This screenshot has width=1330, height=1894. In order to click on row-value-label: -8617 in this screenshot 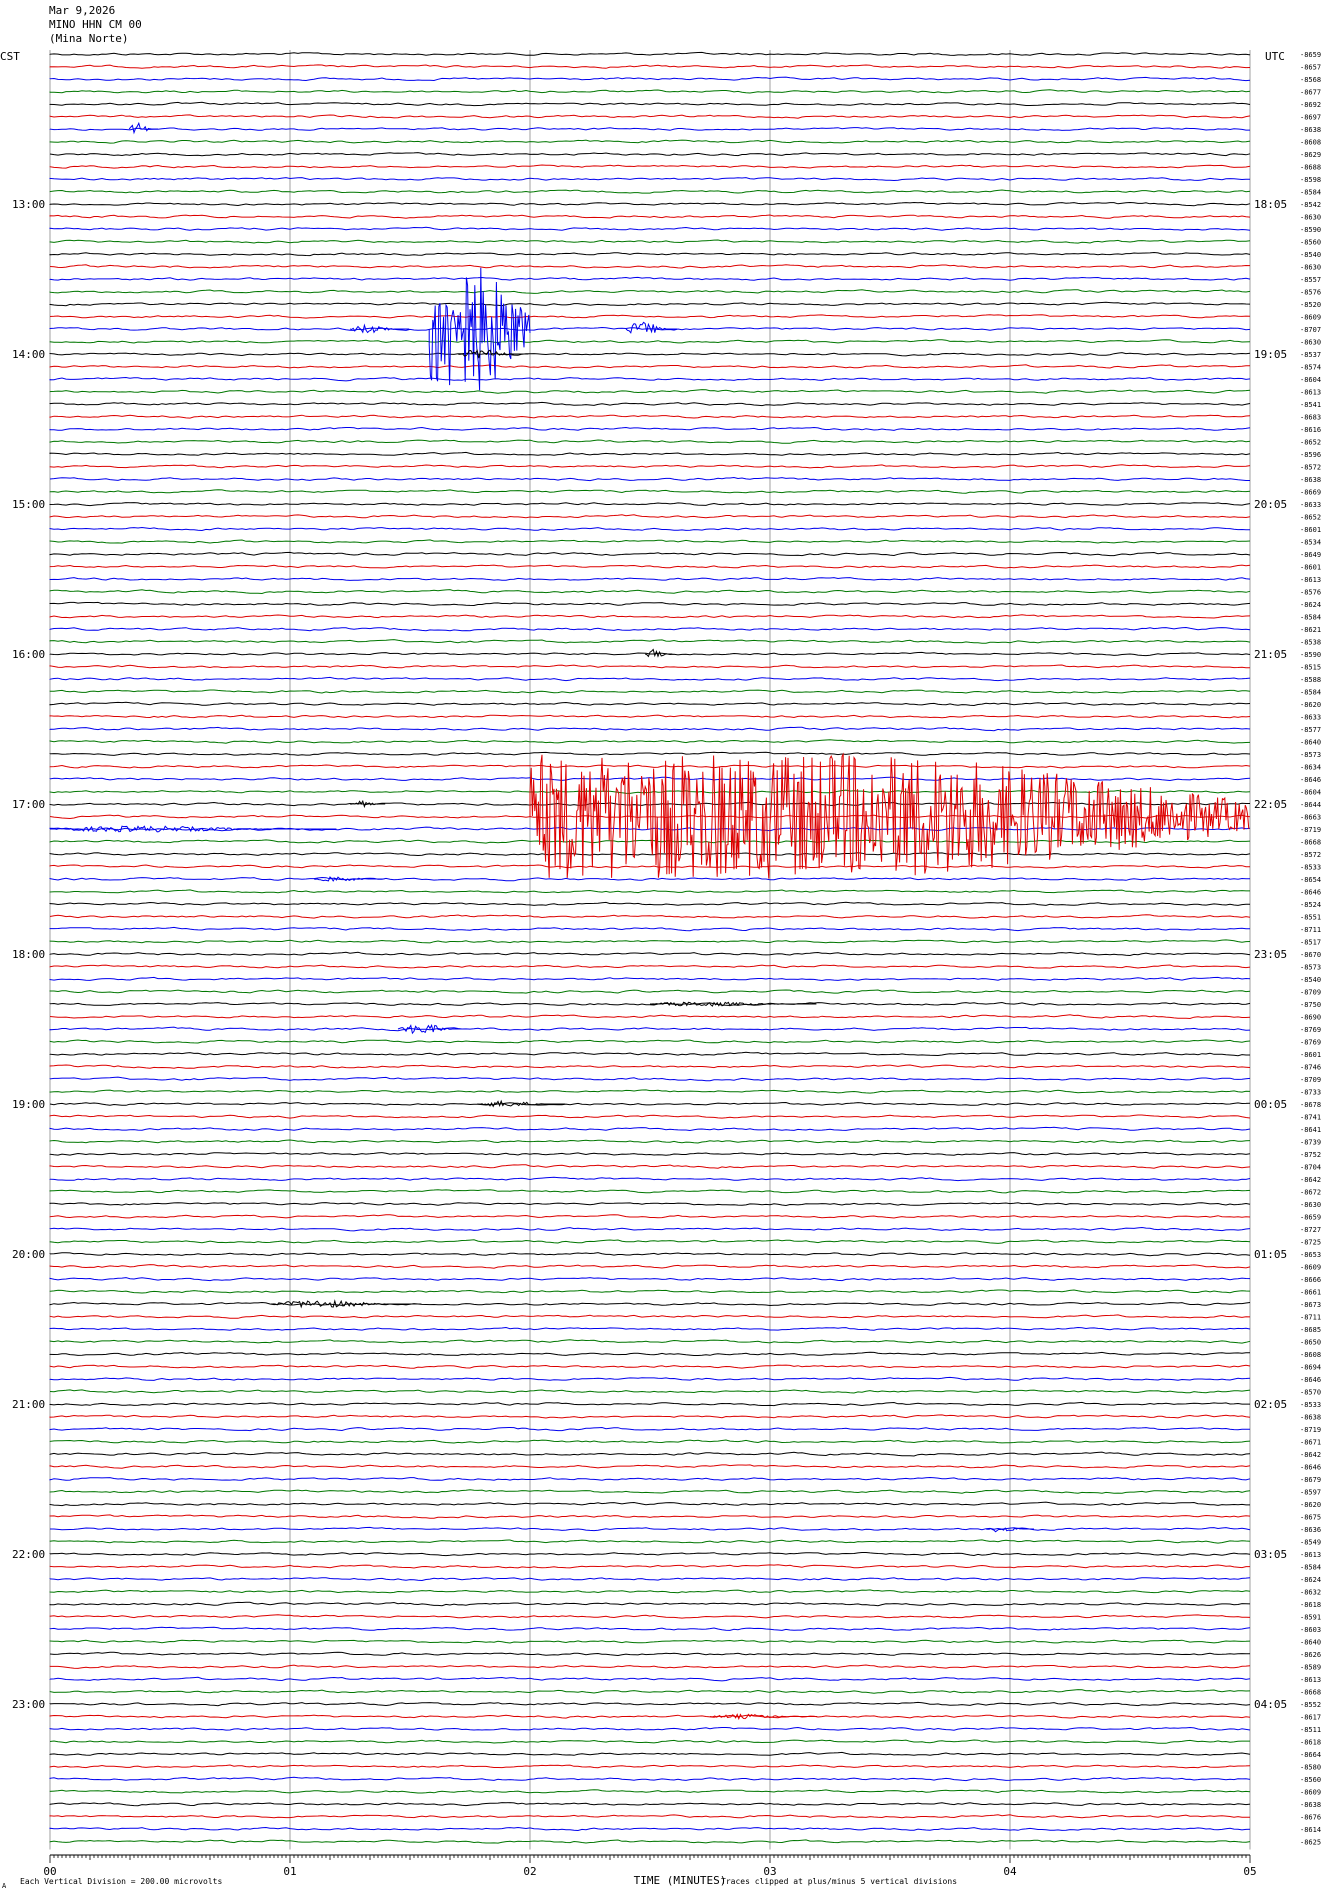, I will do `click(1310, 1718)`.